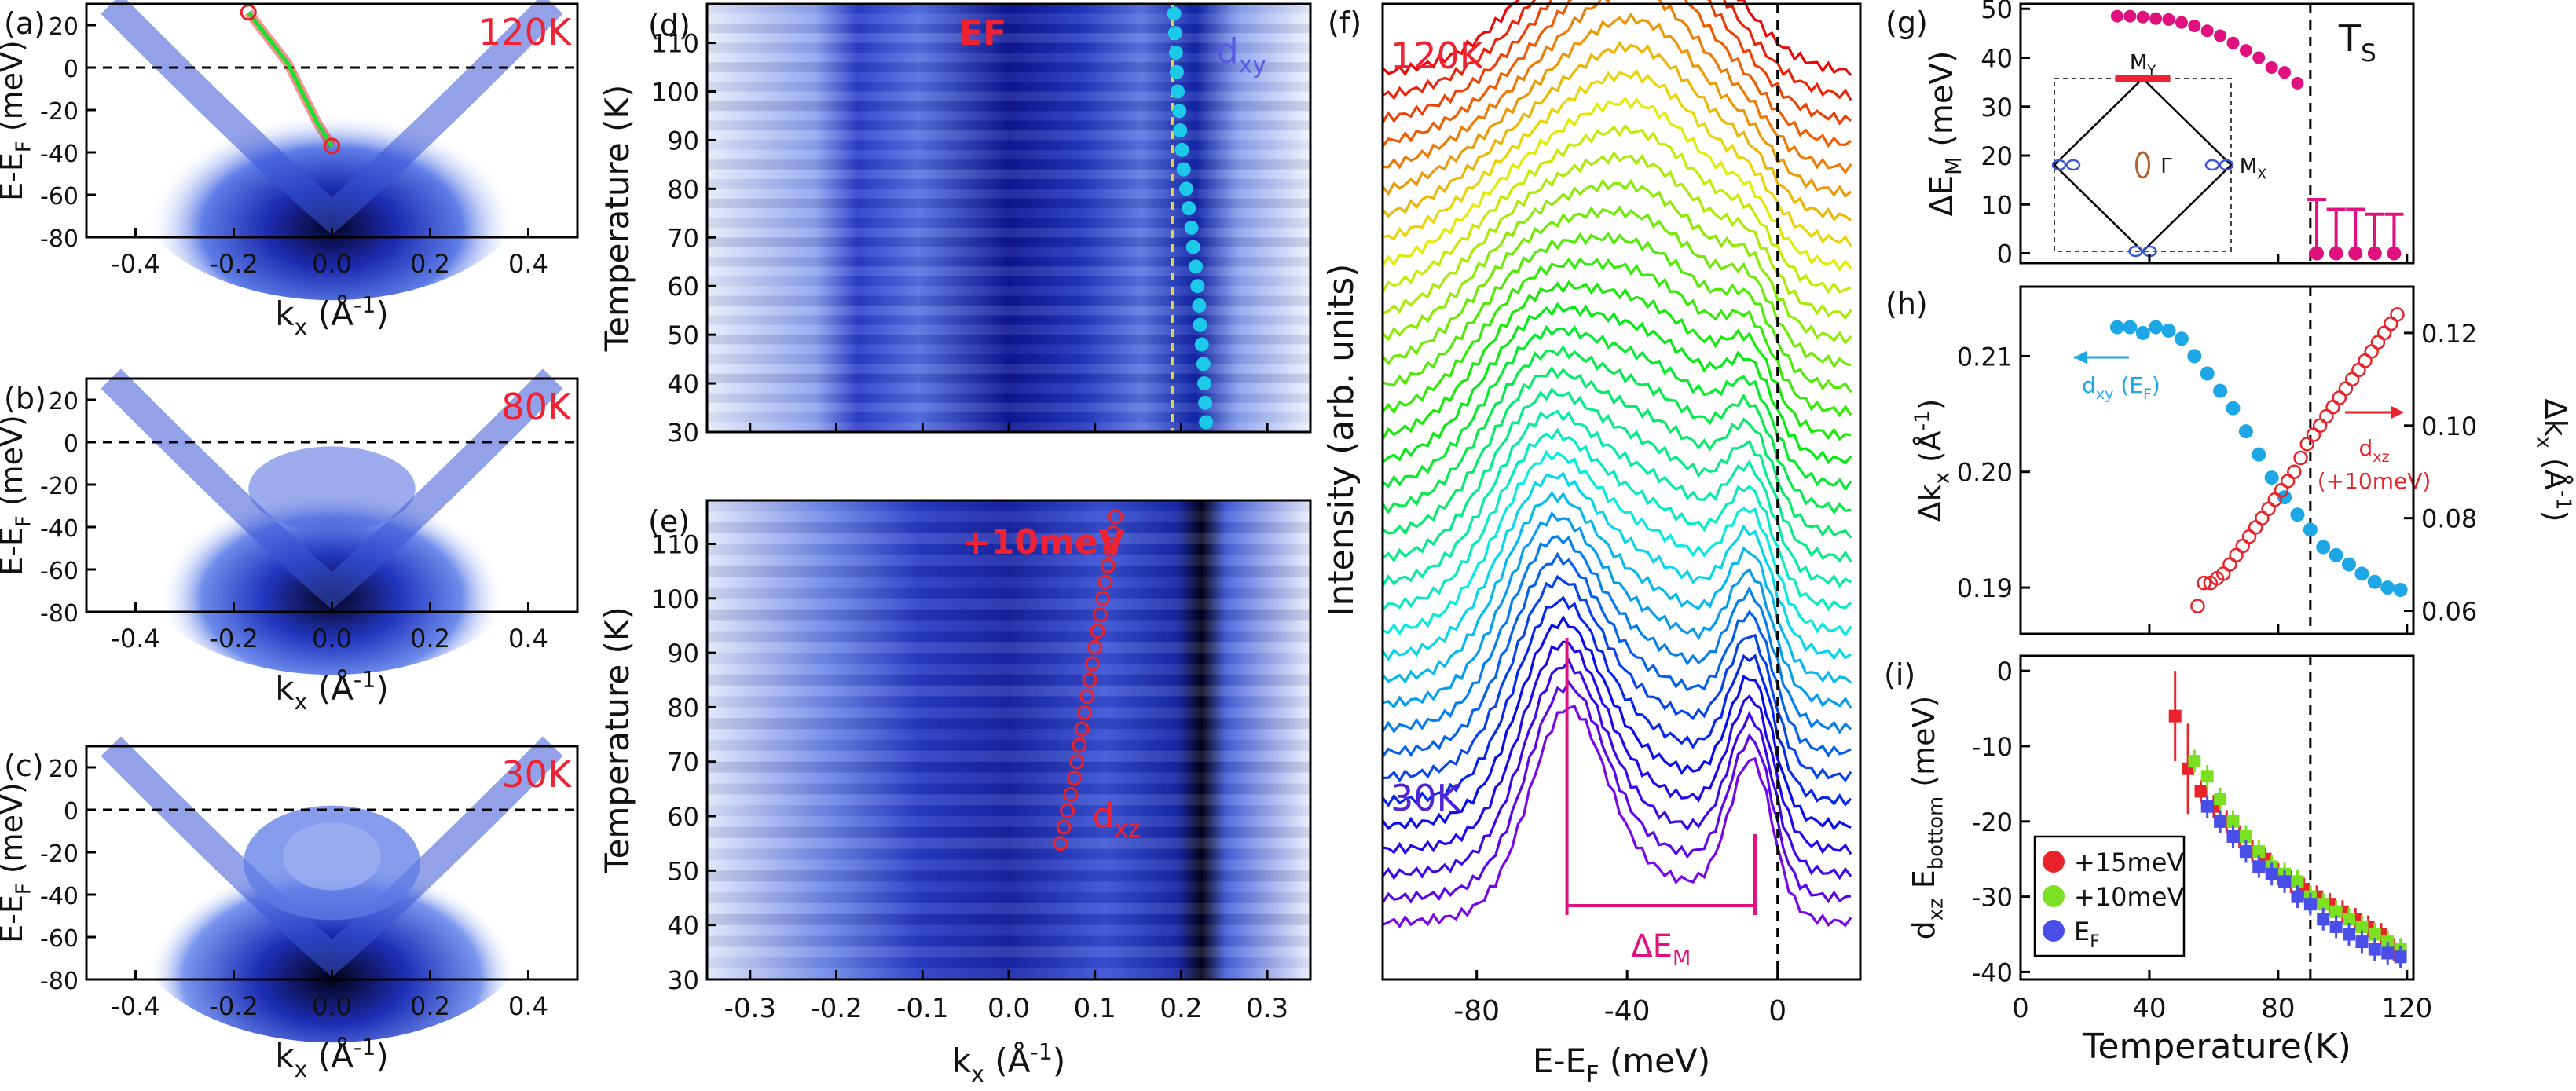 Image resolution: width=2576 pixels, height=1091 pixels. Describe the element at coordinates (1997, 156) in the screenshot. I see `y-tick-label: 20` at that location.